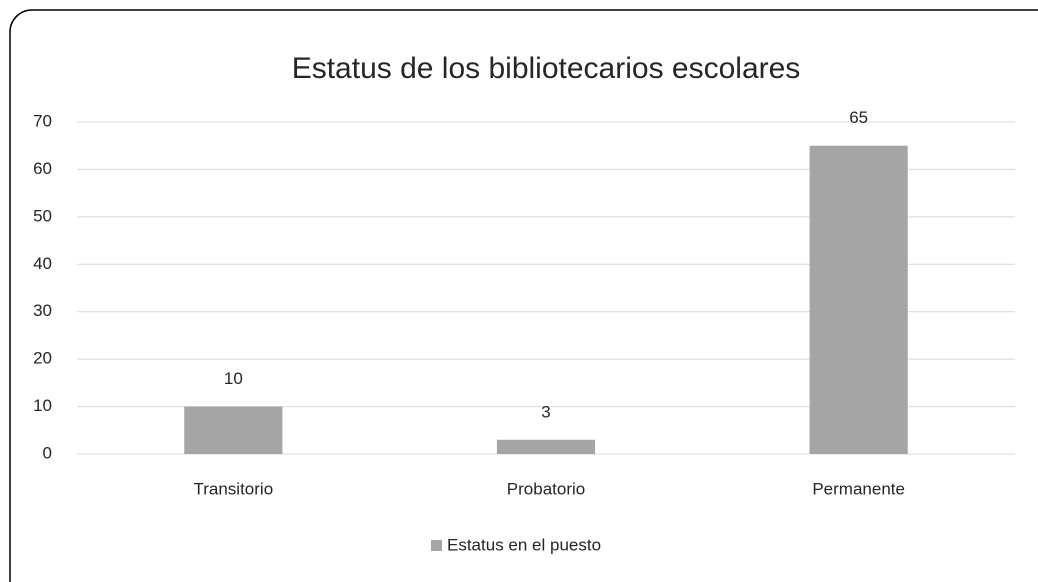 The width and height of the screenshot is (1038, 582). Describe the element at coordinates (42, 405) in the screenshot. I see `y-tick-label: 10` at that location.